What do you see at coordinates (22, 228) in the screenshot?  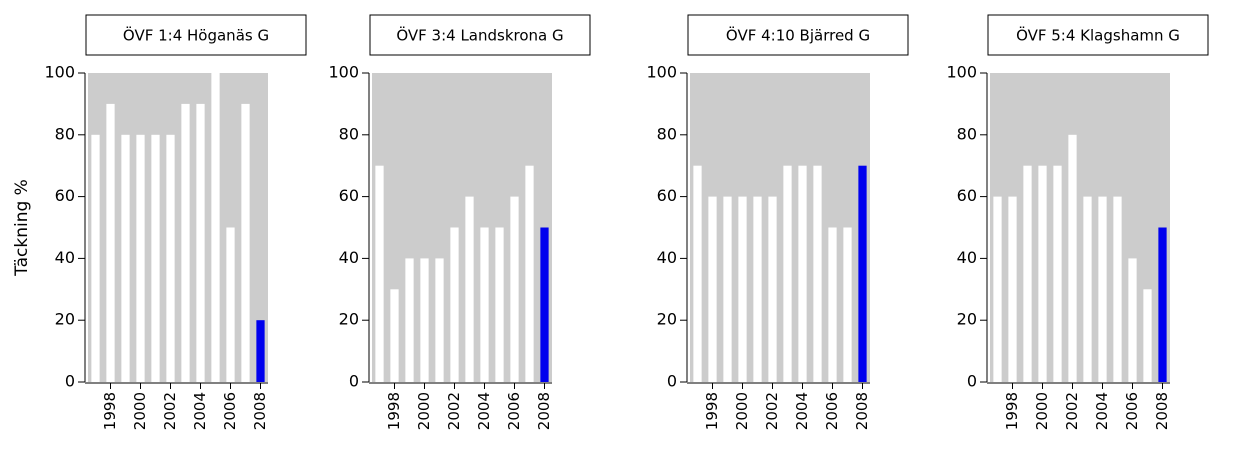 I see `y-axis-label: Täckning %` at bounding box center [22, 228].